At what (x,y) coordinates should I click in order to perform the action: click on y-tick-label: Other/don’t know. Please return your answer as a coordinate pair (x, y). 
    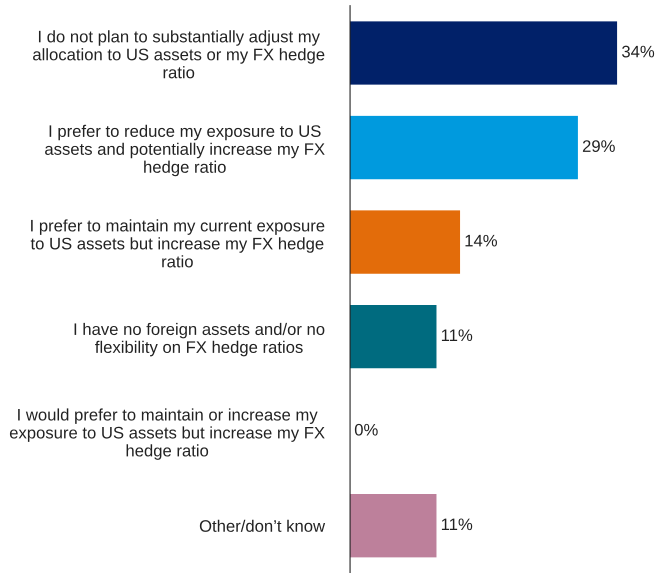
    Looking at the image, I should click on (263, 526).